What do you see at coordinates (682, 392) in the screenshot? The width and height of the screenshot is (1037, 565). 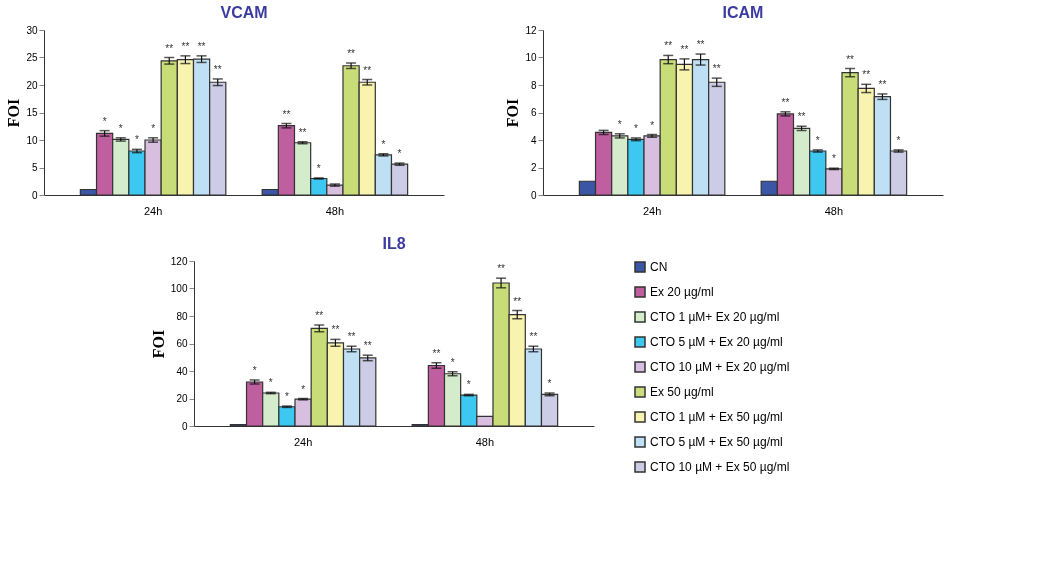 I see `legend-label: Ex 50 µg/ml` at bounding box center [682, 392].